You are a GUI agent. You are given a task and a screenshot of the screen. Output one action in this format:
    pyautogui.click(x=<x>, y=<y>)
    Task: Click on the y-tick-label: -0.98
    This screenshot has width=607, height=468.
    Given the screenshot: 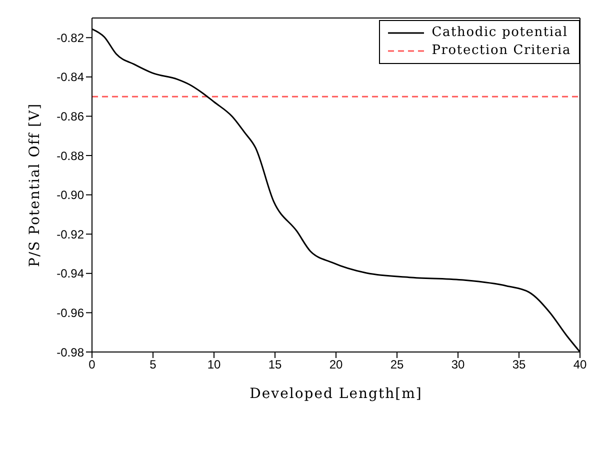 What is the action you would take?
    pyautogui.click(x=70, y=352)
    